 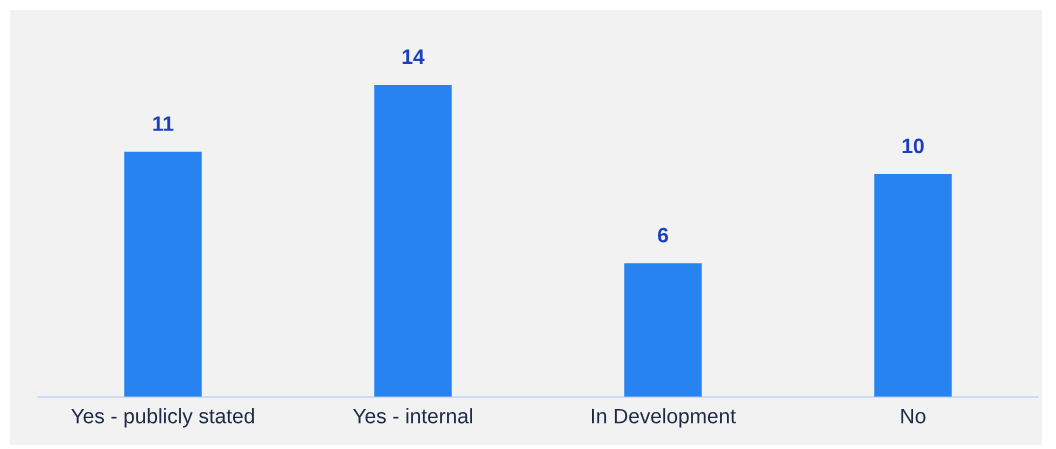 I want to click on data-label: 11, so click(x=163, y=123).